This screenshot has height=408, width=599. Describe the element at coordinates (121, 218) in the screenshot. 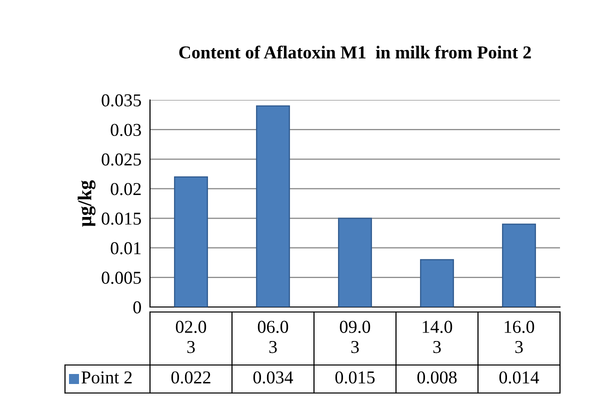

I see `y-tick-label: 0.015` at that location.